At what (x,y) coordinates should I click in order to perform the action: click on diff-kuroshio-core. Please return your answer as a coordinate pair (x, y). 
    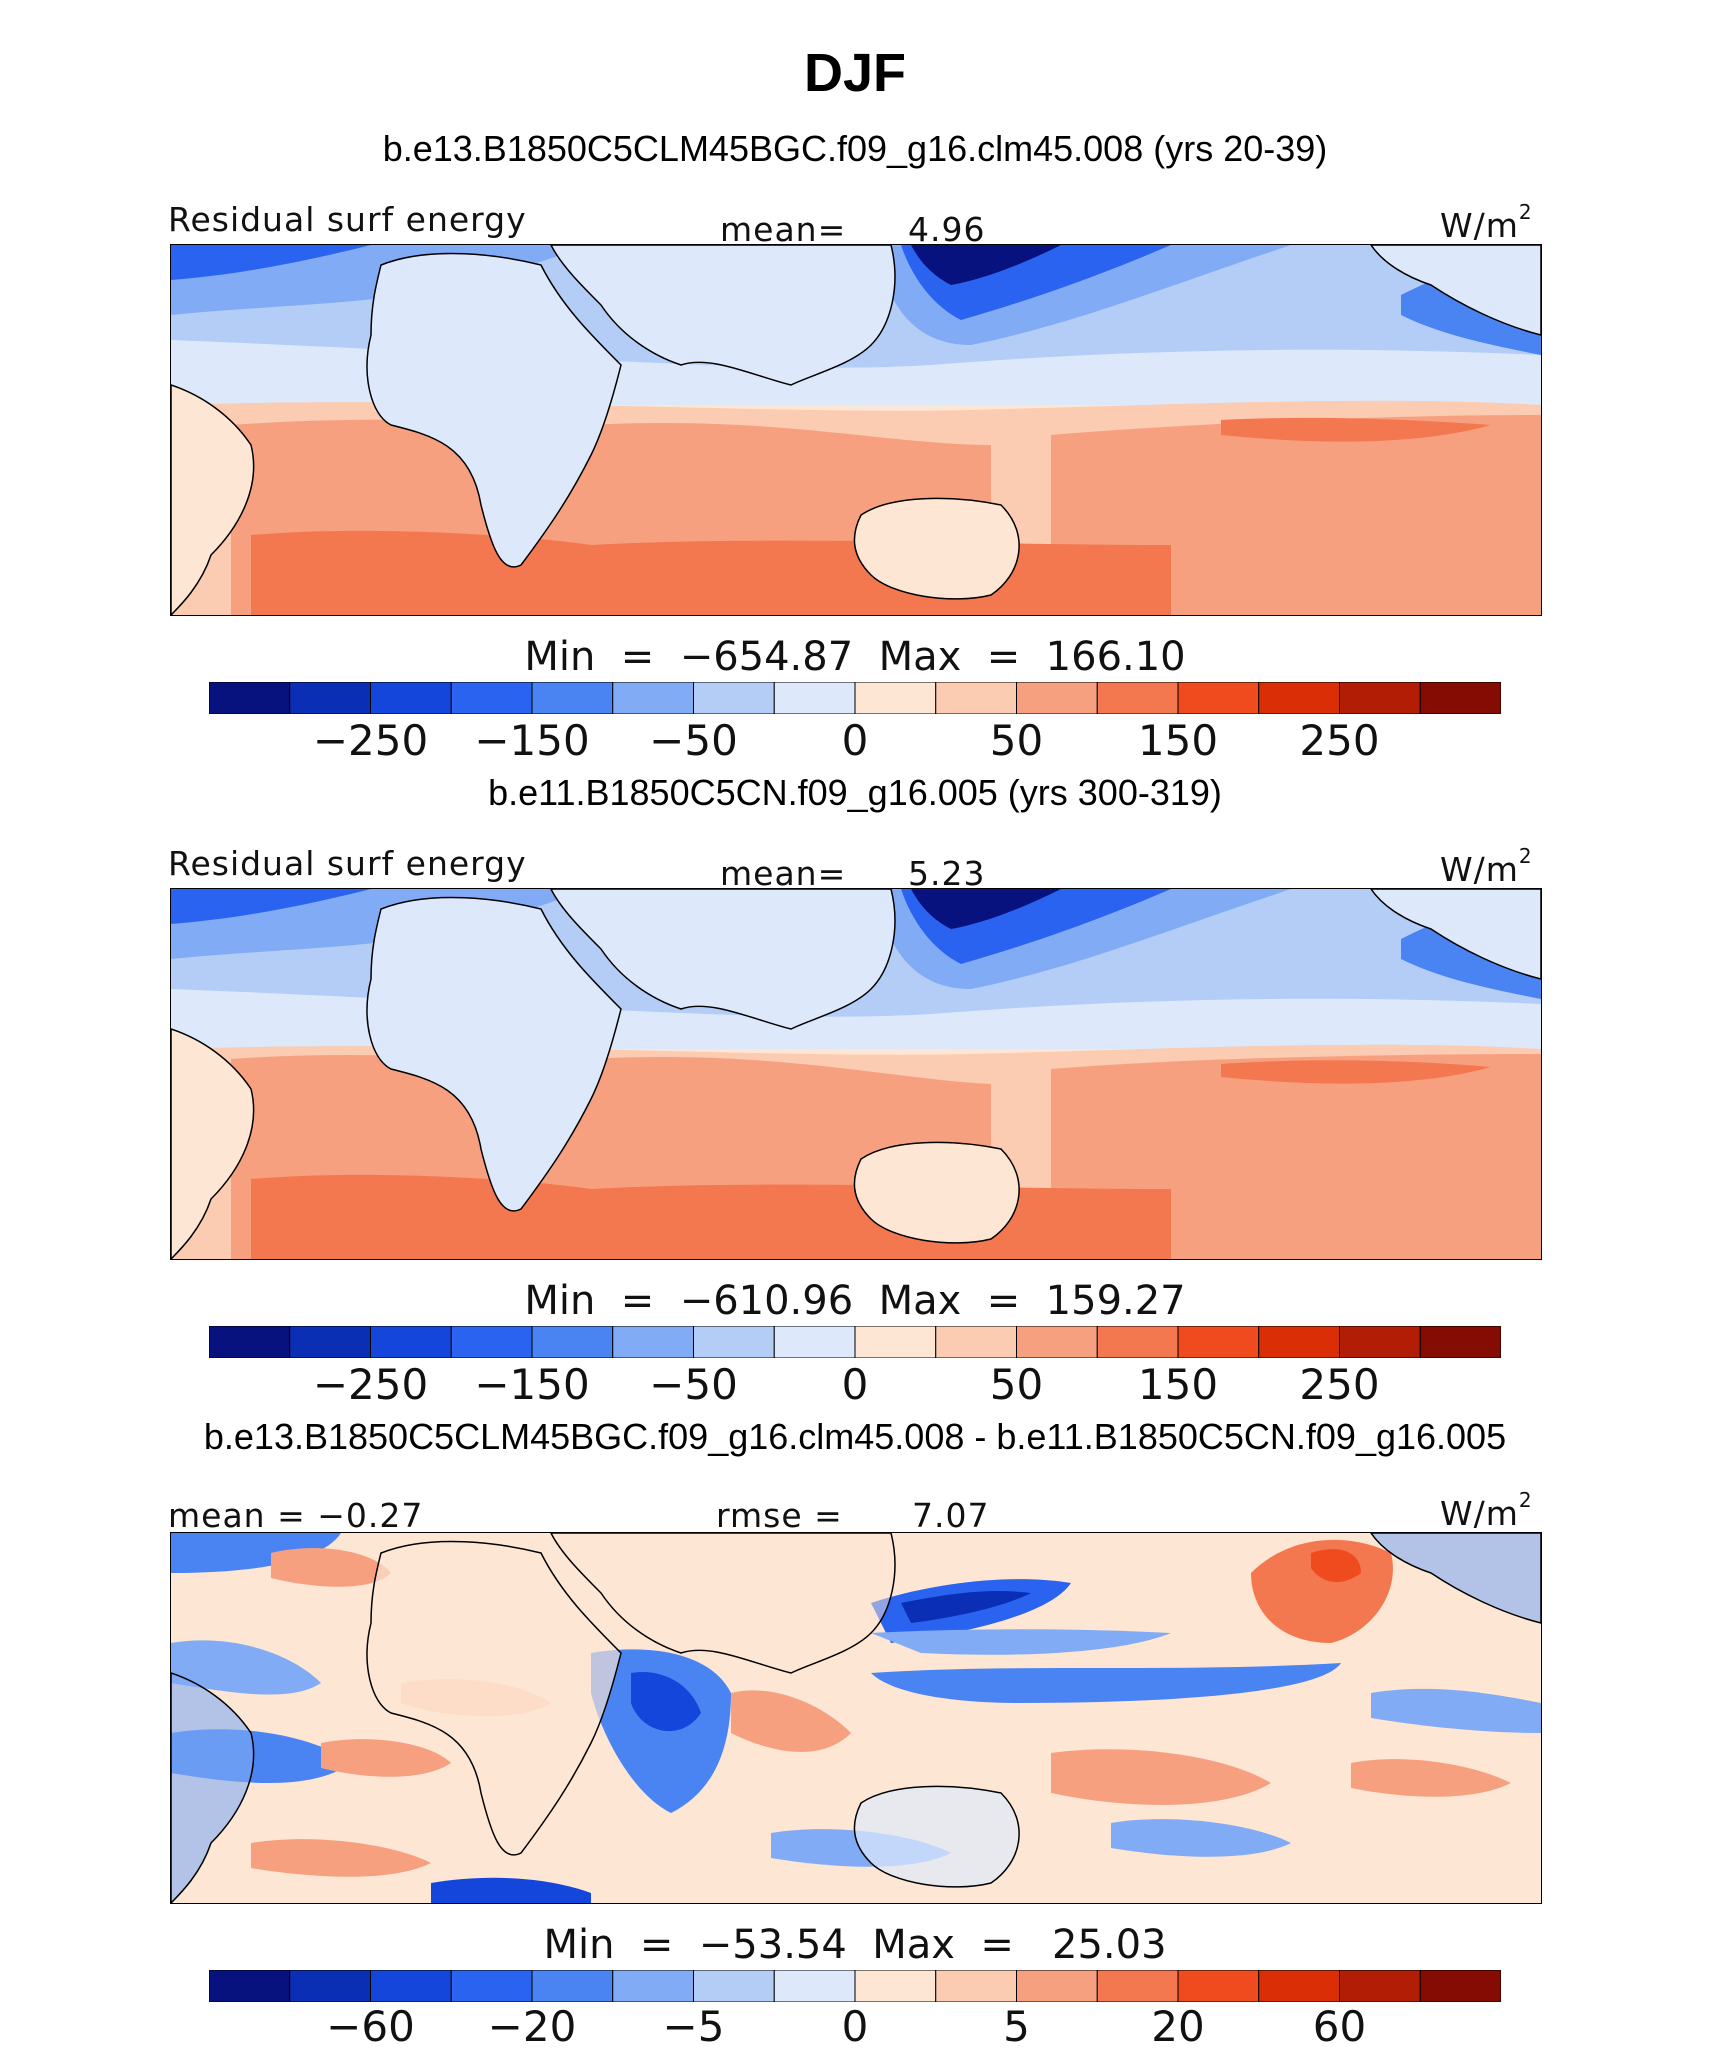
    Looking at the image, I should click on (966, 1607).